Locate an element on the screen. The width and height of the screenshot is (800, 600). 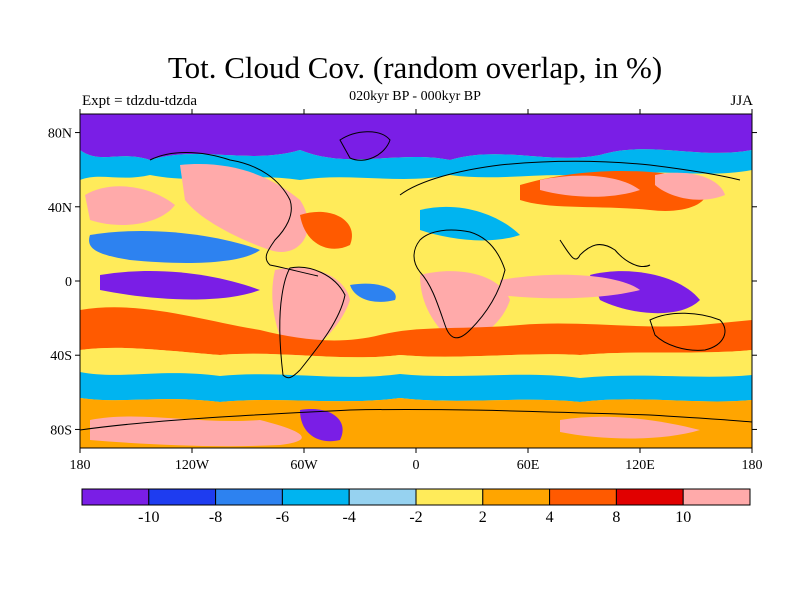
chart-title: Tot. Cloud Cov. (random overlap, in %) is located at coordinates (415, 67).